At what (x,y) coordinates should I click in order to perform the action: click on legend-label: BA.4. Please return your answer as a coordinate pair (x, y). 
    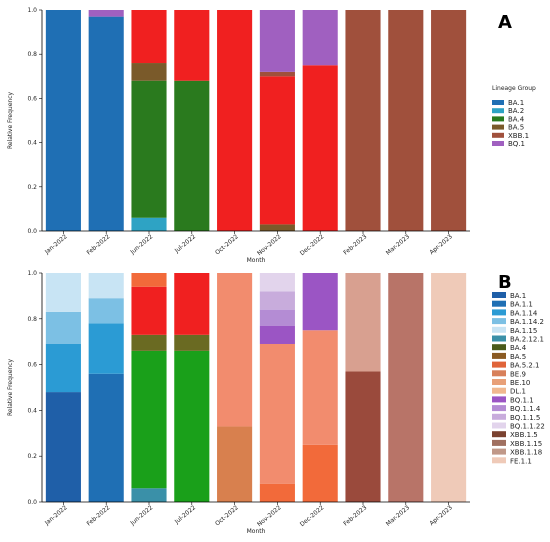
    Looking at the image, I should click on (518, 348).